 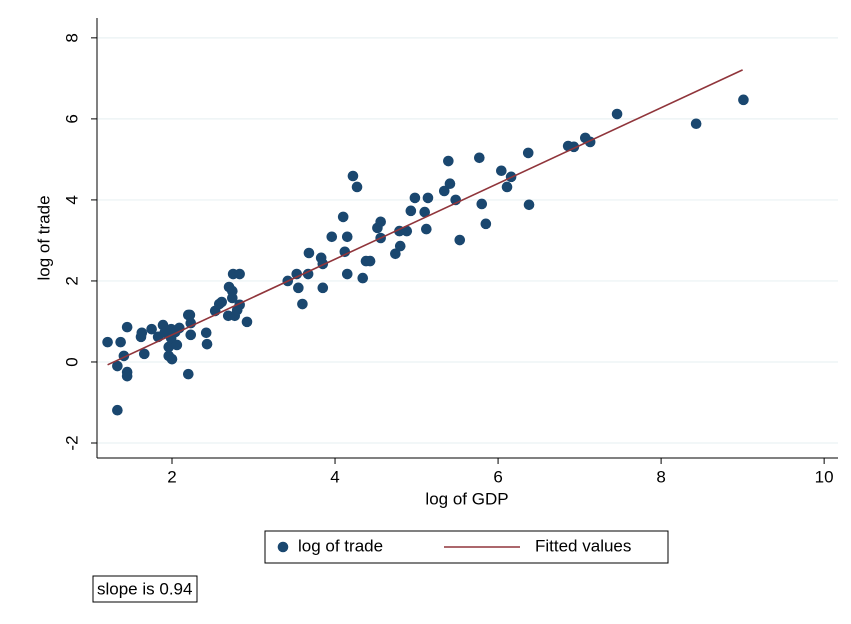 I want to click on x-tick-label: 10, so click(x=824, y=476).